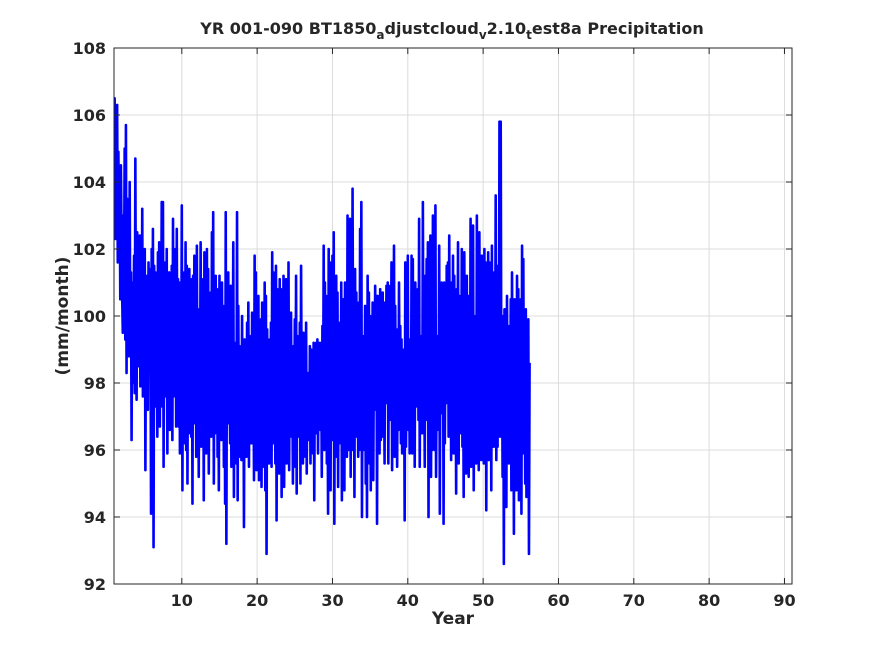  What do you see at coordinates (95, 450) in the screenshot?
I see `y-tick-label: 96` at bounding box center [95, 450].